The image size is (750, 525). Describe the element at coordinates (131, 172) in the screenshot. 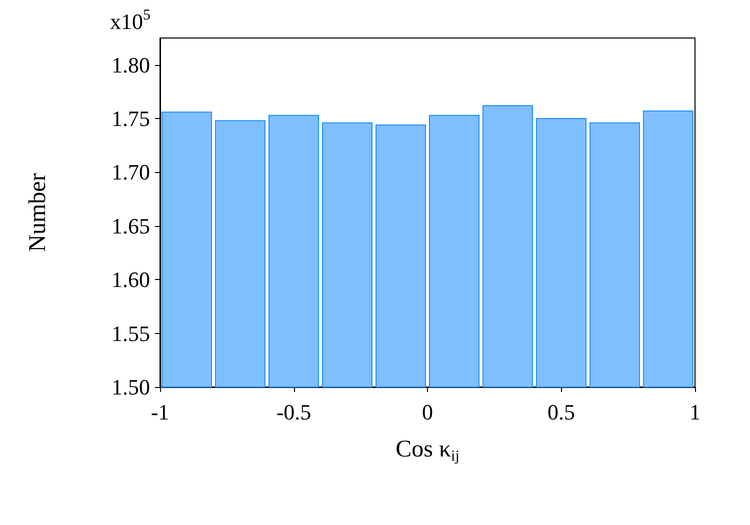

I see `y-tick-label: 1.70` at that location.